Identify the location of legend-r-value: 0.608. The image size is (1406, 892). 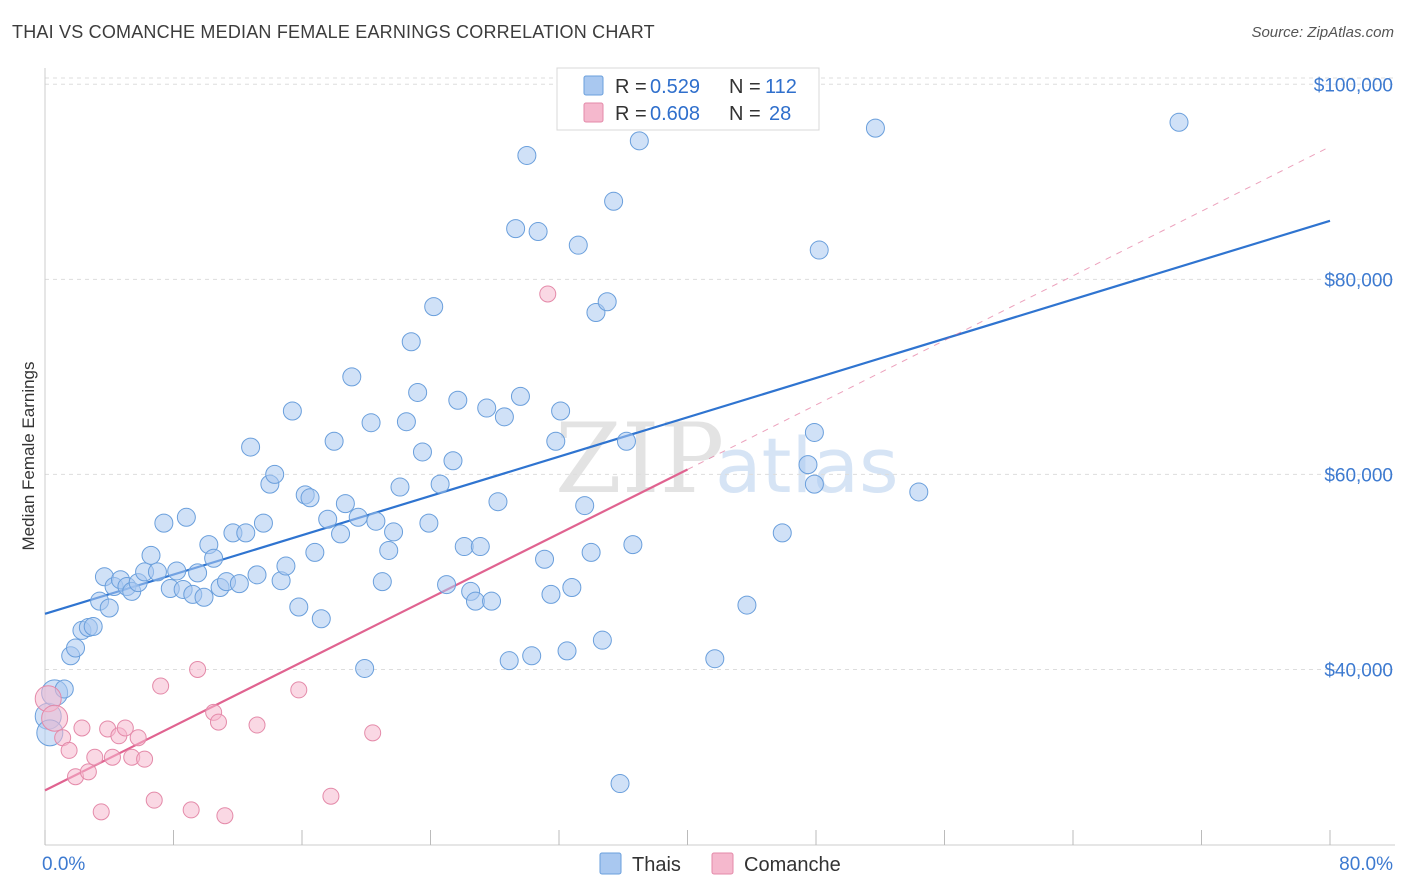
(675, 114).